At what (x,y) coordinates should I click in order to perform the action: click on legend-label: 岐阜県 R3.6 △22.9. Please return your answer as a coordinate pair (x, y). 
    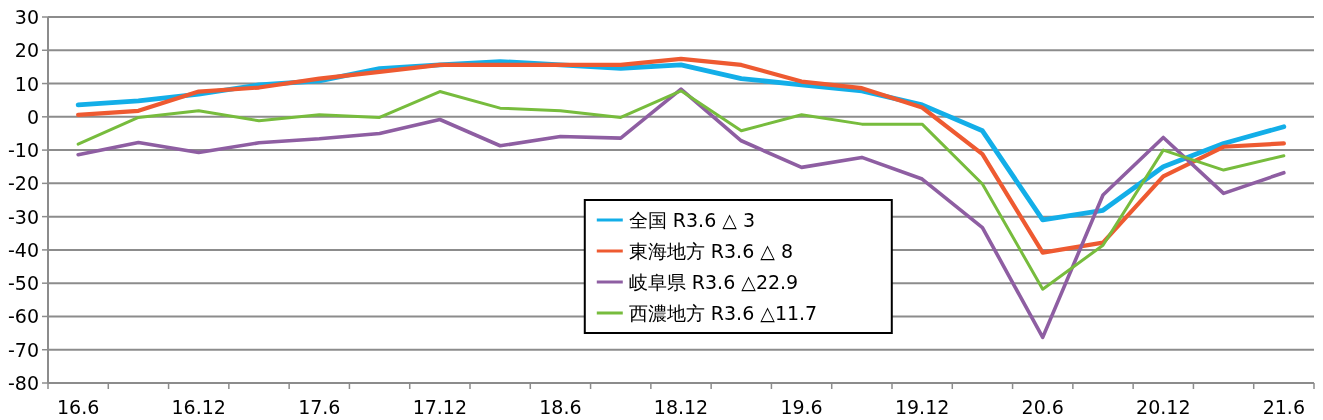
    Looking at the image, I should click on (713, 282).